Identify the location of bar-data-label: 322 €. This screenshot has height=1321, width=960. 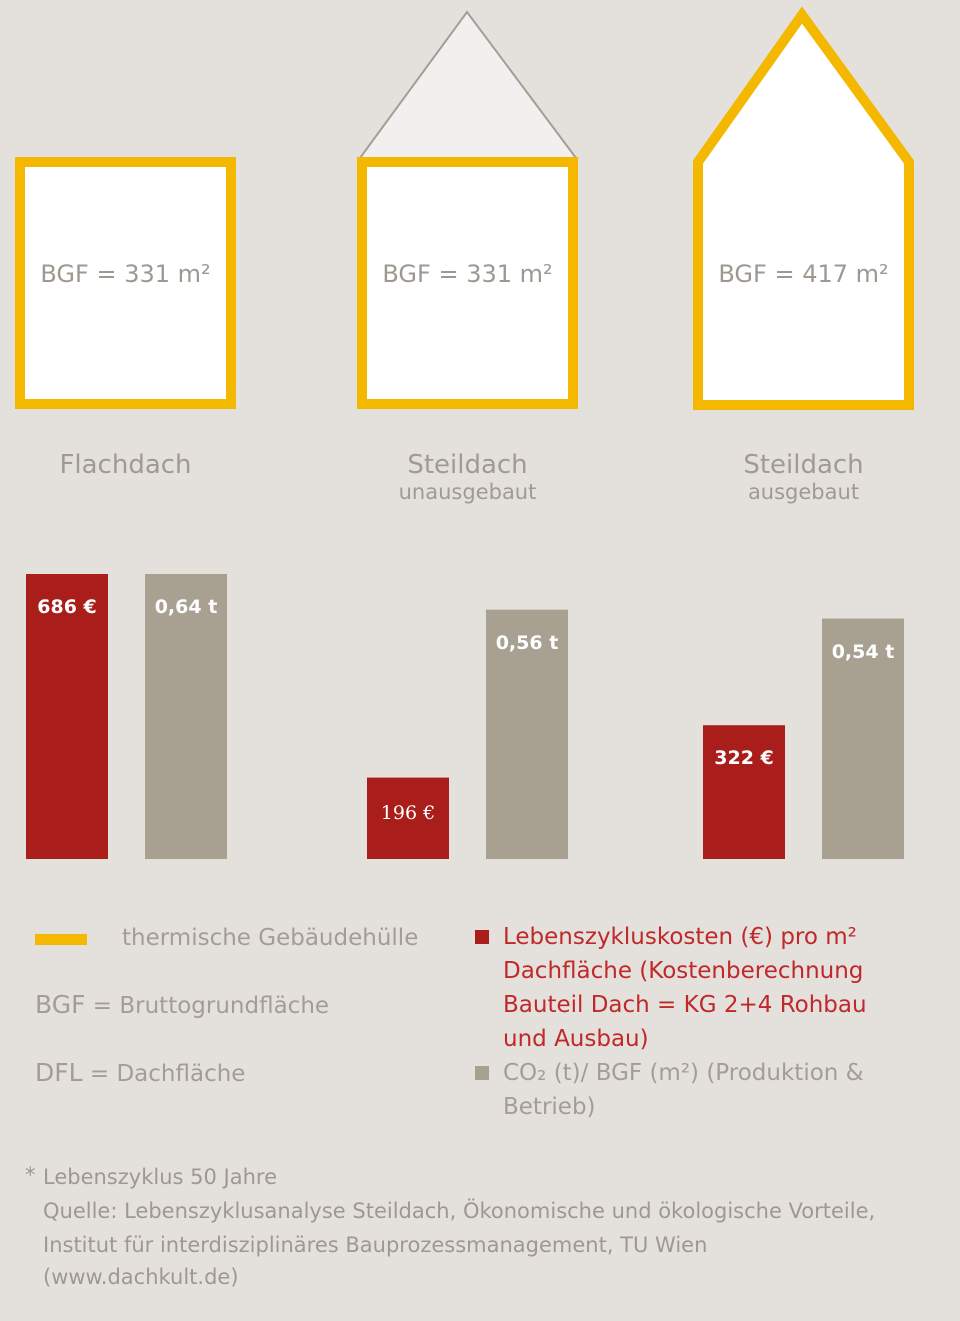
(744, 758).